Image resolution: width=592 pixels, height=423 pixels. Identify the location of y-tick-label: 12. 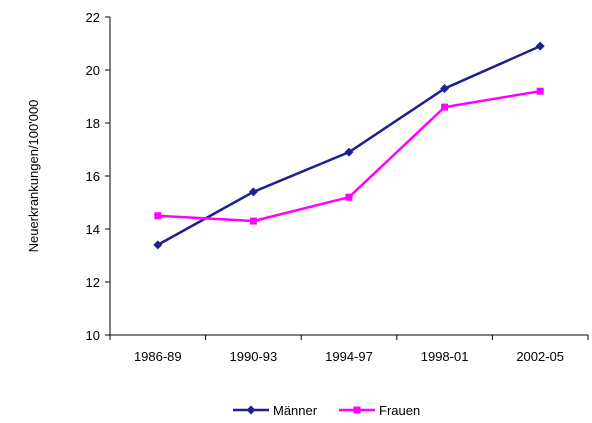
(93, 282).